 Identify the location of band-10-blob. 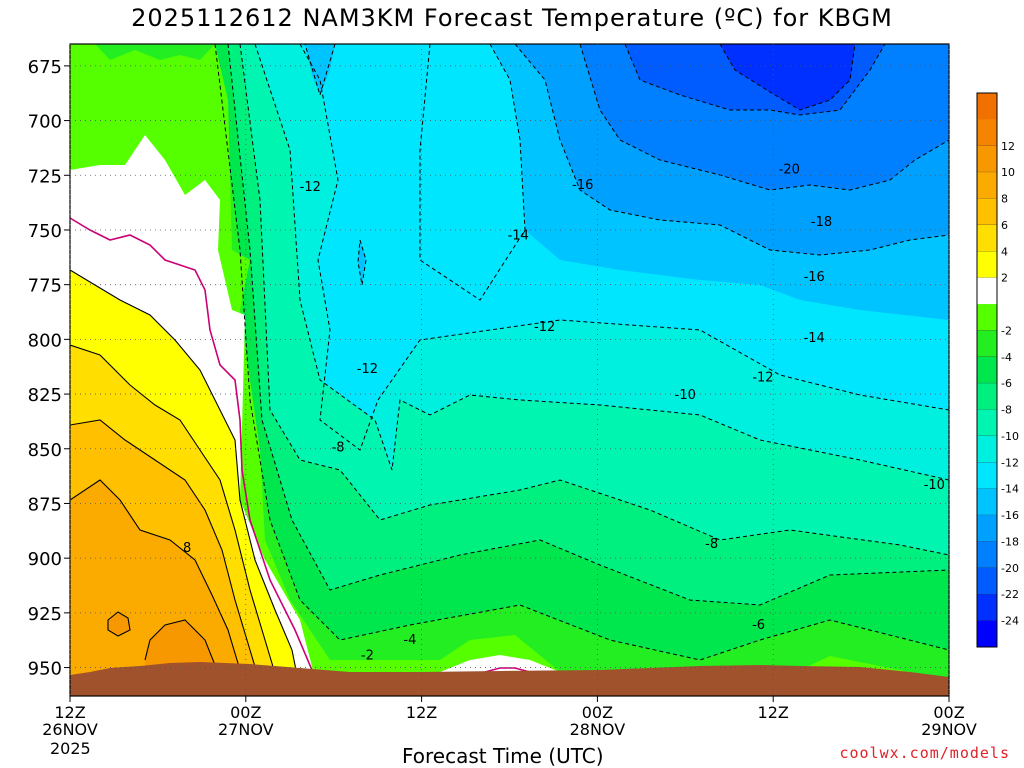
(119, 624).